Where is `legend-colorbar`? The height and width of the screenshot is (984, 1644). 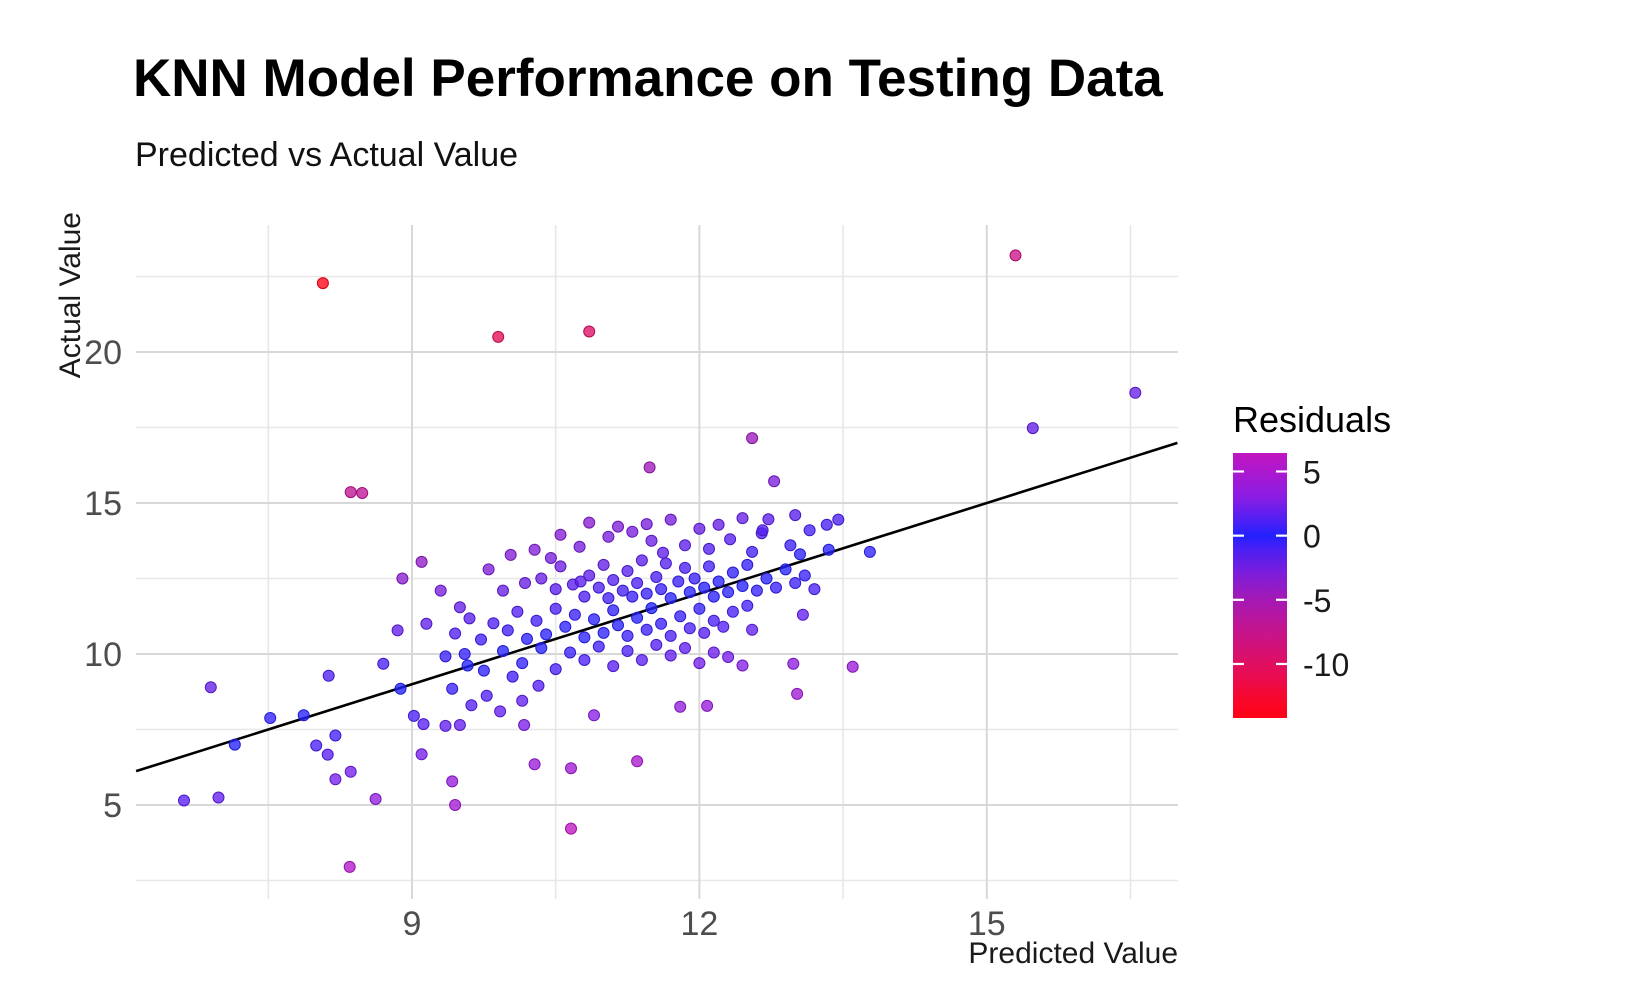
legend-colorbar is located at coordinates (1260, 585).